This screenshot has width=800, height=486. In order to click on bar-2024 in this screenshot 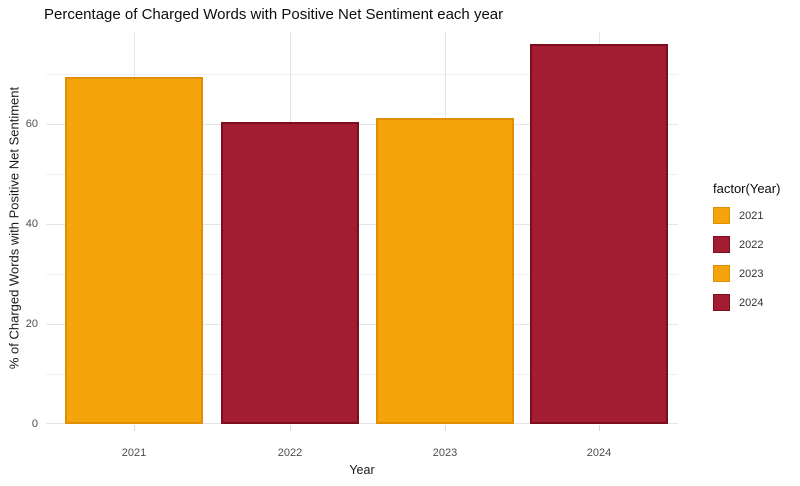, I will do `click(599, 234)`.